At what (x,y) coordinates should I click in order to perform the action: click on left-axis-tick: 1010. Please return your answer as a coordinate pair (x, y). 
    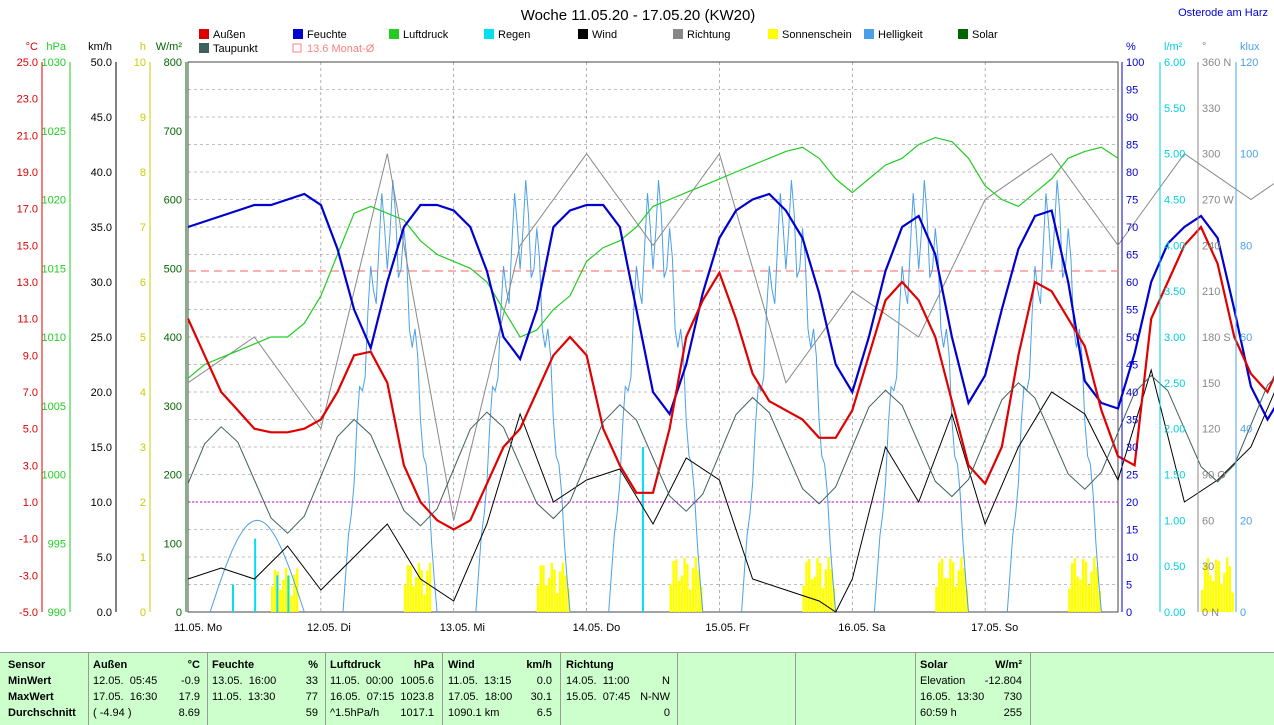
    Looking at the image, I should click on (54, 338).